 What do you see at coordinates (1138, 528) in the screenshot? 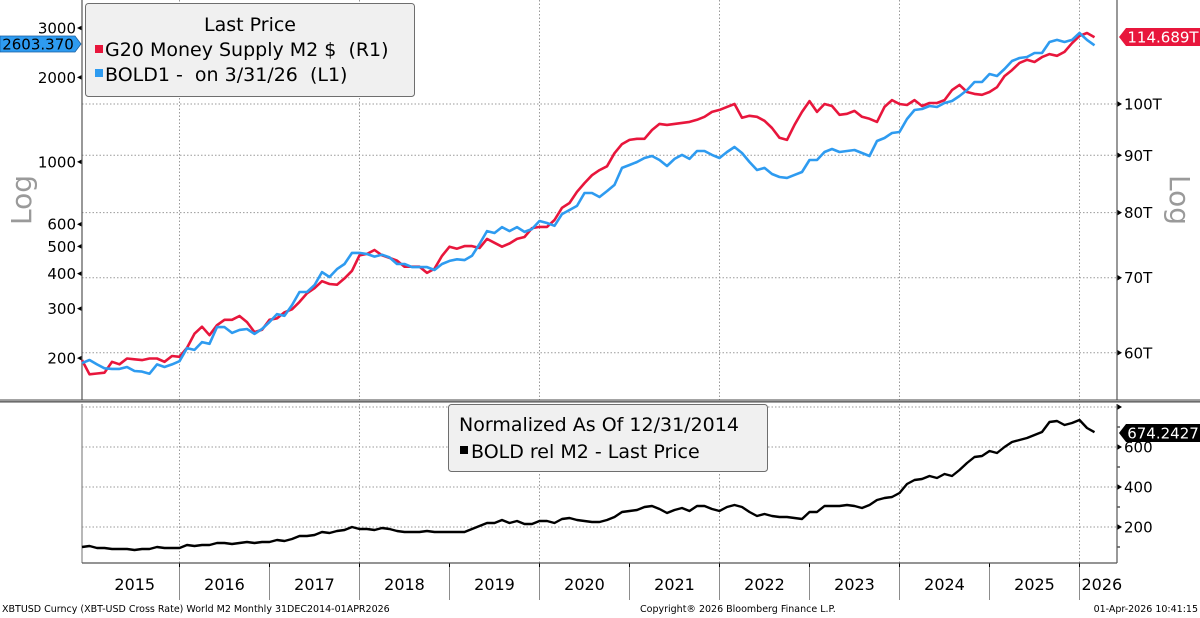
I see `right-y-tick-label: 200` at bounding box center [1138, 528].